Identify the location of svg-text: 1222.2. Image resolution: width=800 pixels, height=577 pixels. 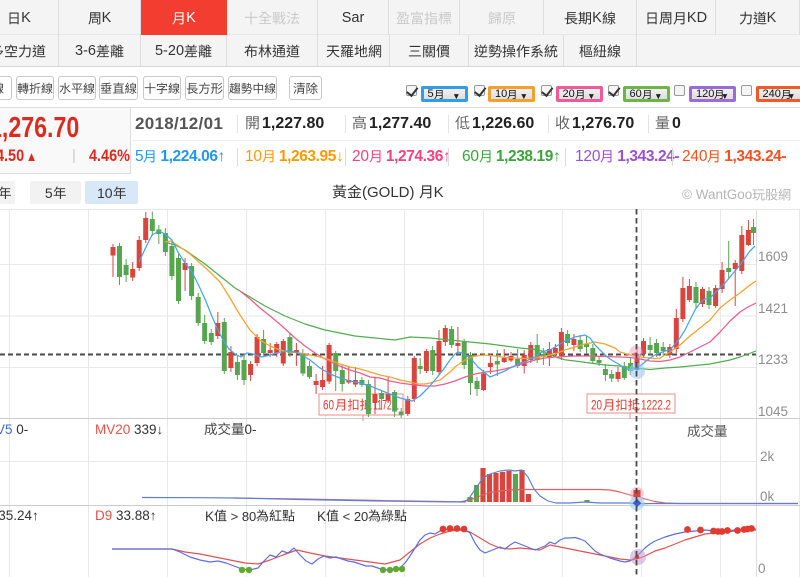
(656, 405).